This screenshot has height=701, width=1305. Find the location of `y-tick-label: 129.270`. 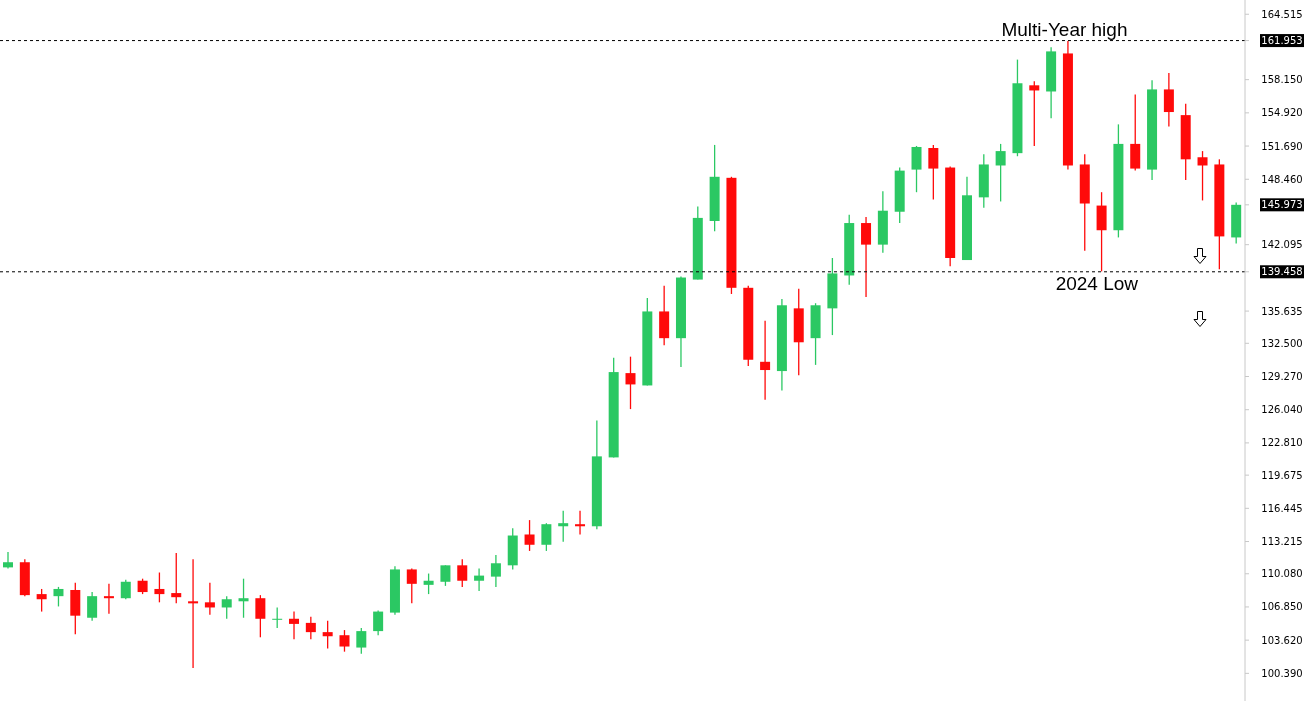

y-tick-label: 129.270 is located at coordinates (1282, 376).